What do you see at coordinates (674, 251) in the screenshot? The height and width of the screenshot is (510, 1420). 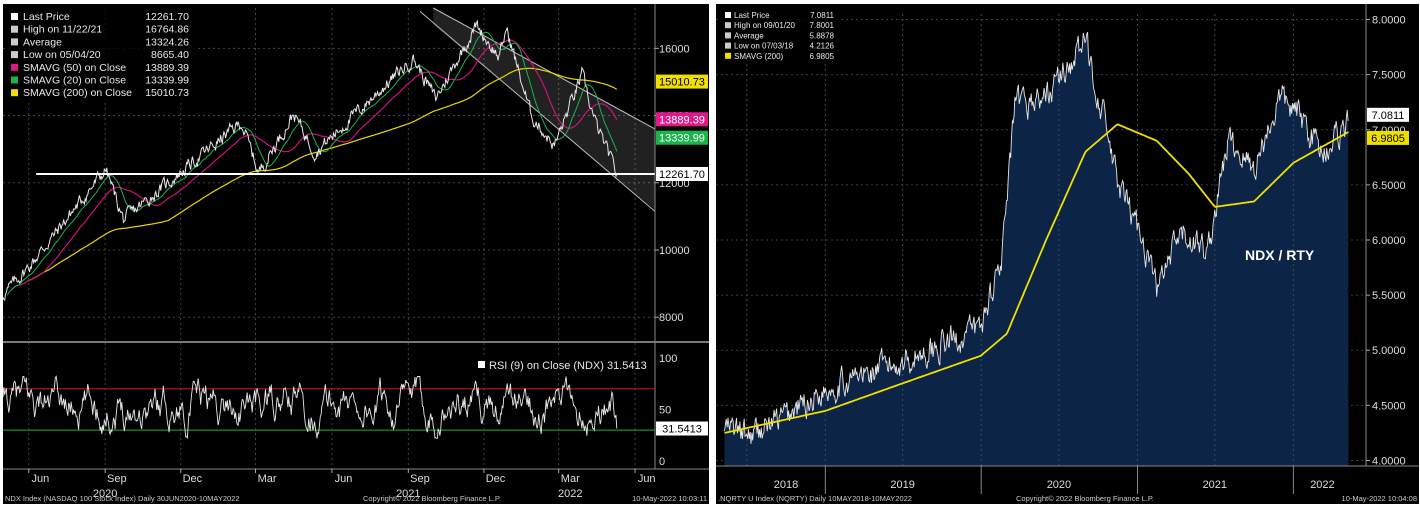 I see `y-tick-label: 10000` at bounding box center [674, 251].